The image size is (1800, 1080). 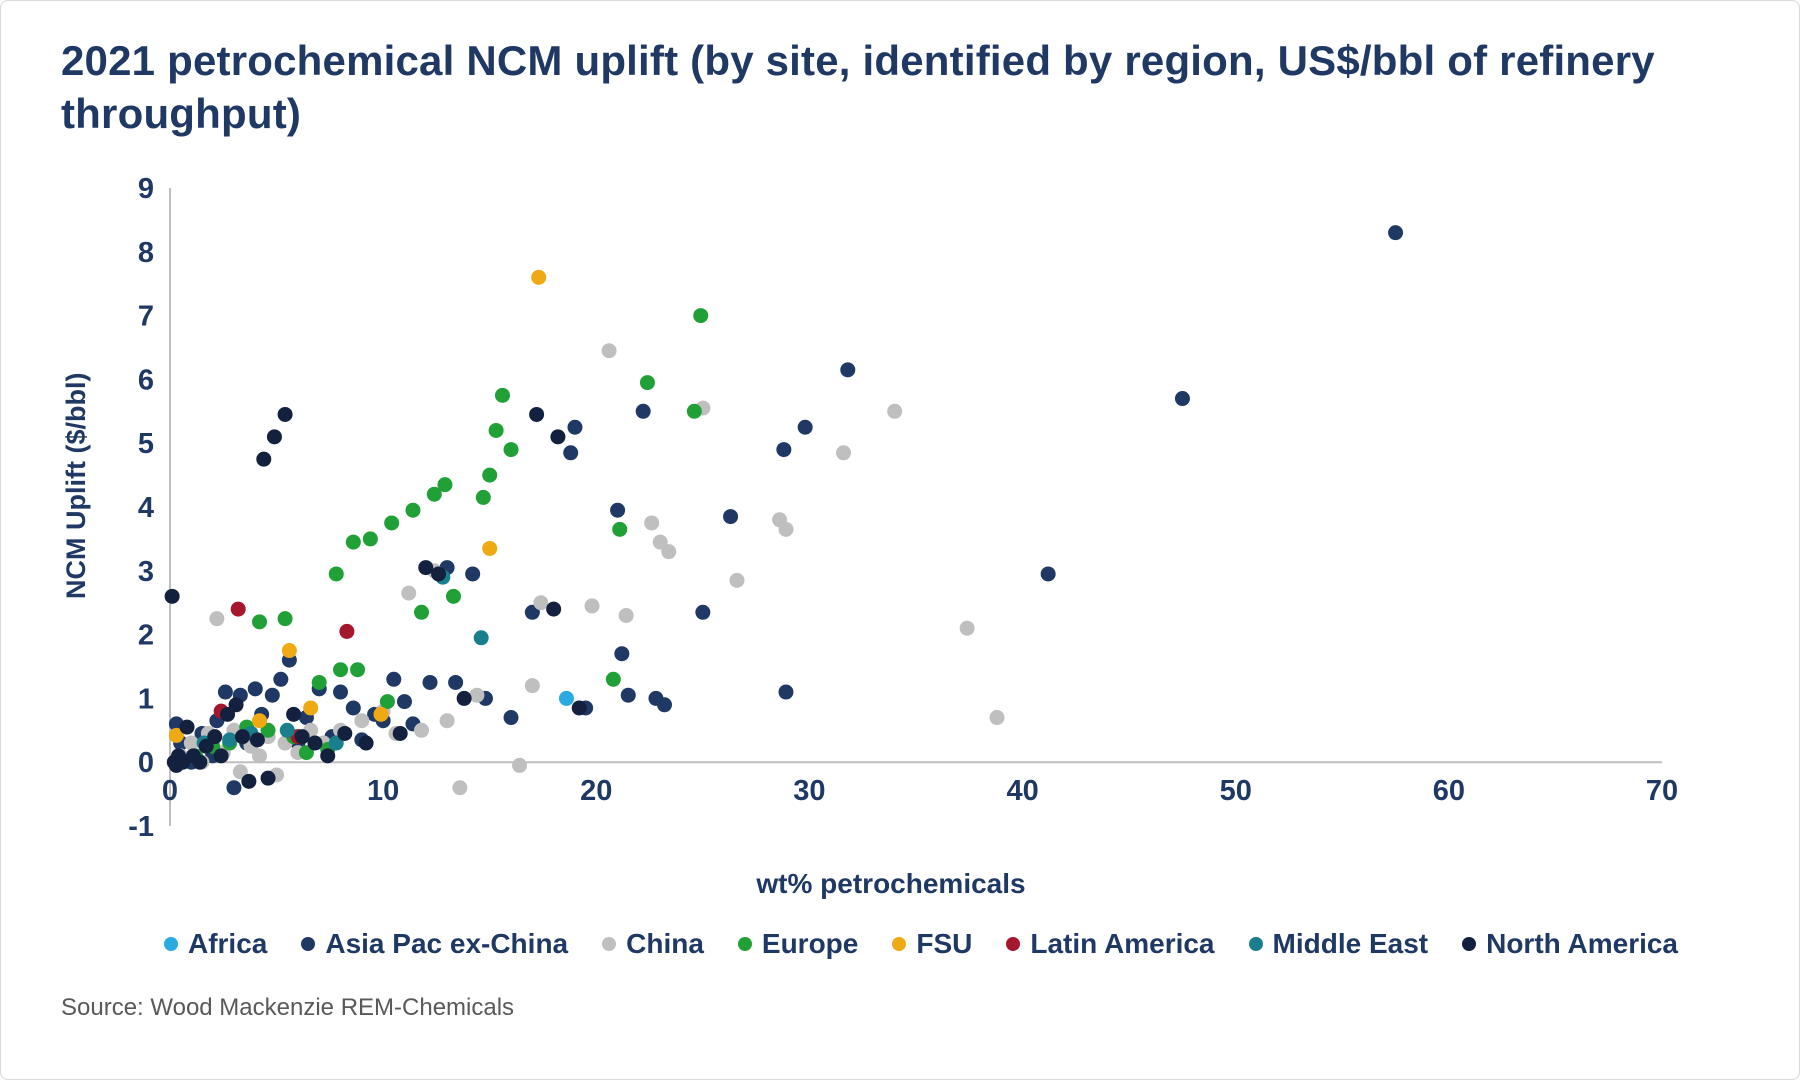 I want to click on legend-item: China, so click(x=653, y=944).